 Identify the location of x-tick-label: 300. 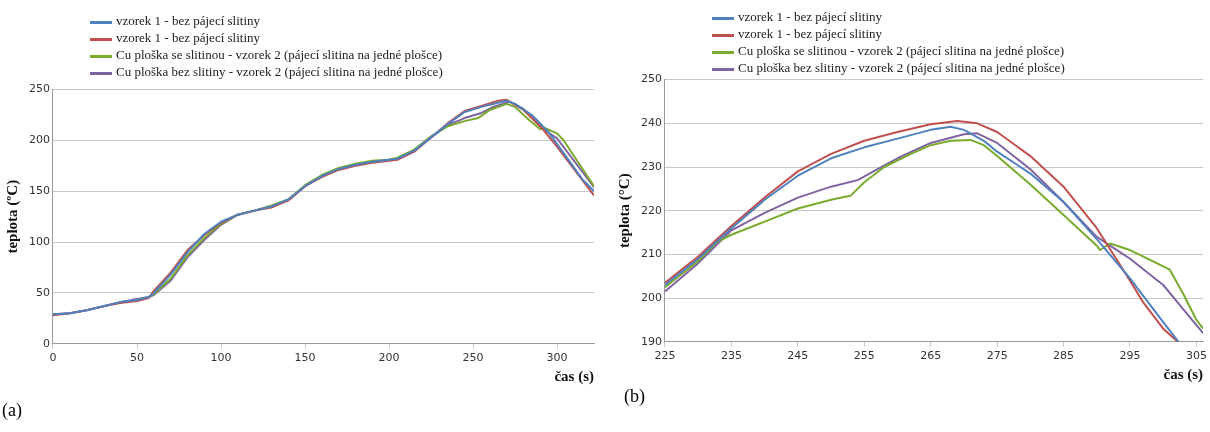
(557, 358).